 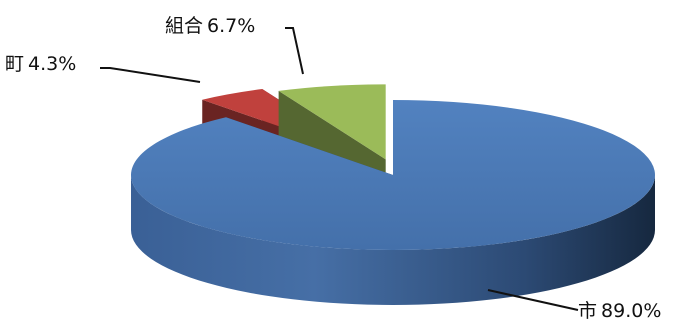 What do you see at coordinates (619, 311) in the screenshot?
I see `slice-label-shi: 市 89.0%` at bounding box center [619, 311].